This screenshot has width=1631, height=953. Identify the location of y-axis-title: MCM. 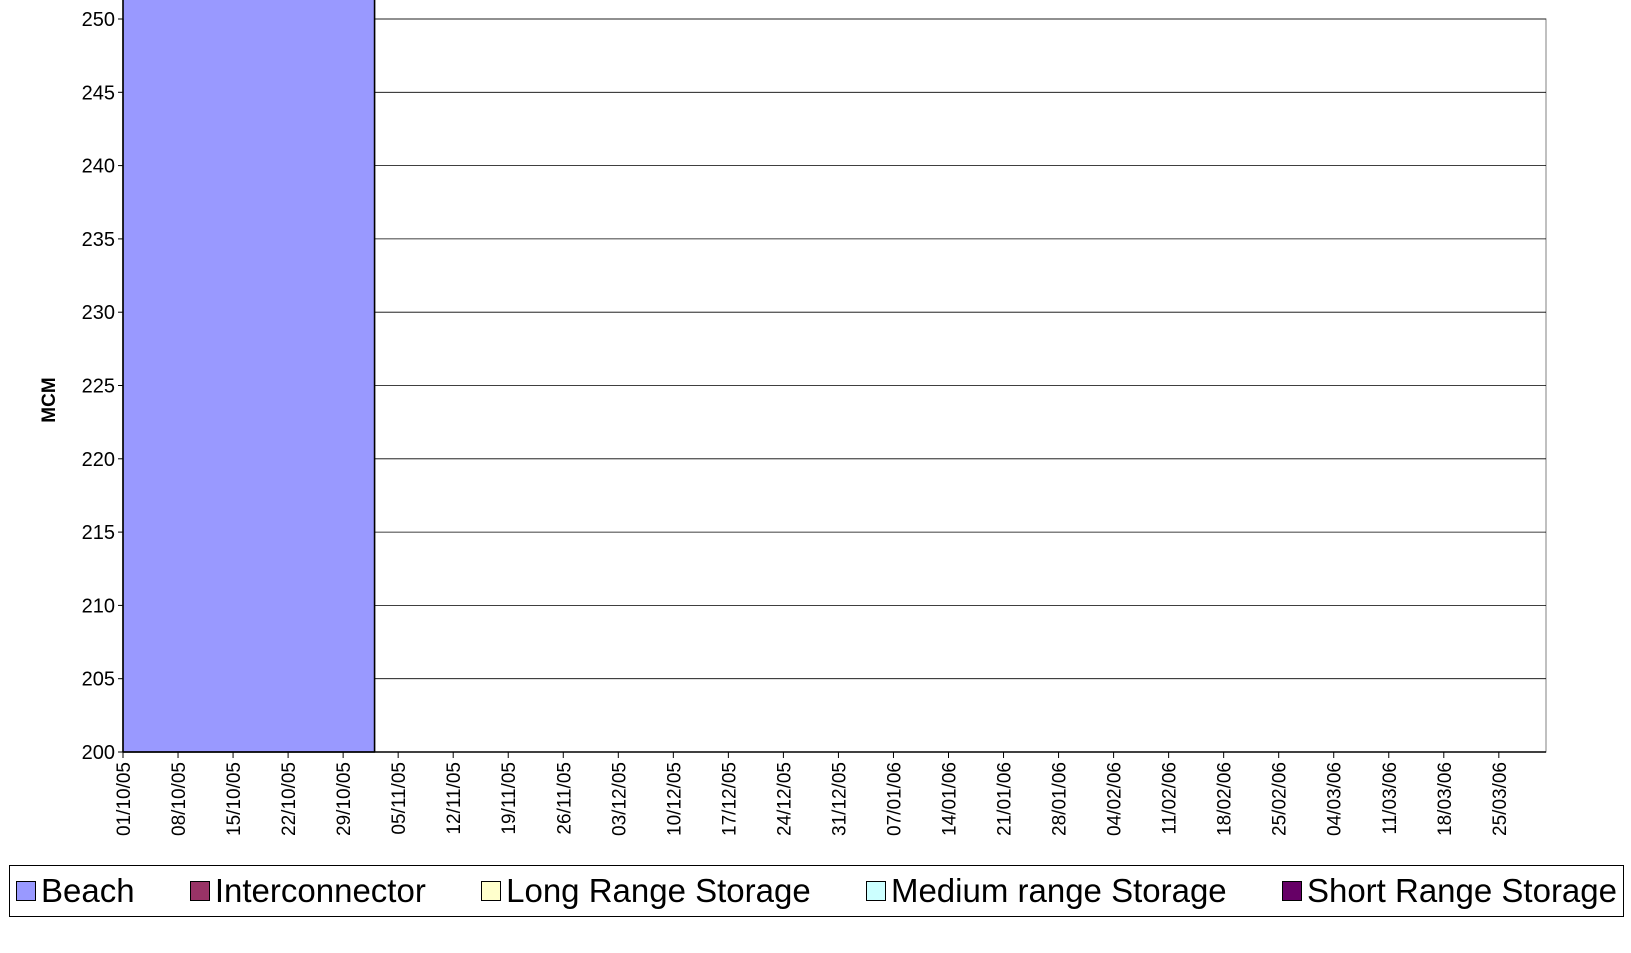
(49, 399).